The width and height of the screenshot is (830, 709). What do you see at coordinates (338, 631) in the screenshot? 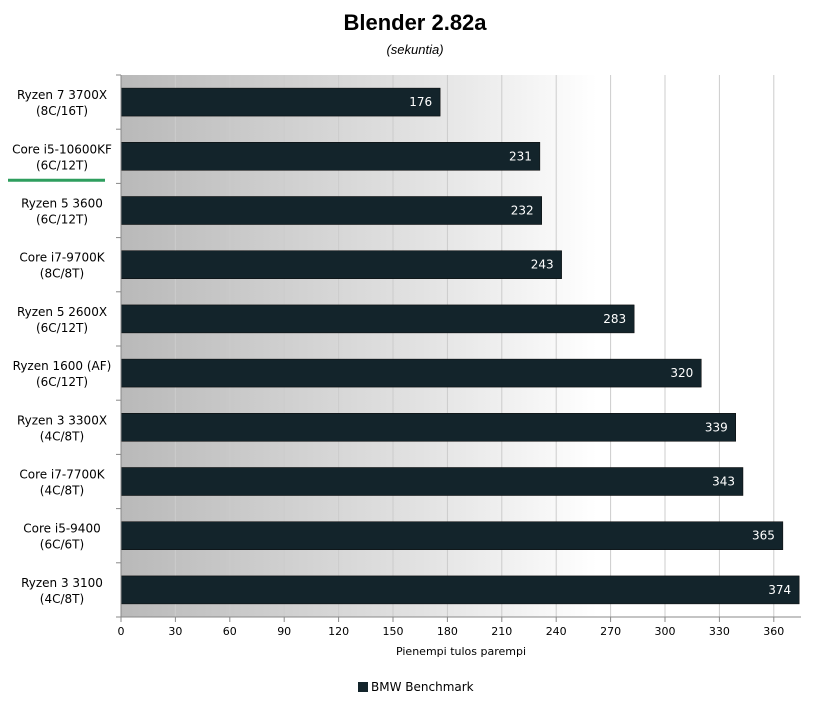
I see `x-tick-label: 120` at bounding box center [338, 631].